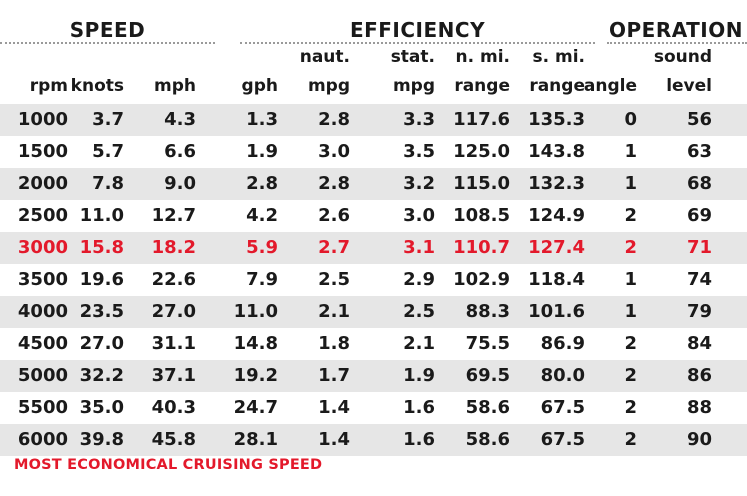 This screenshot has height=496, width=747. Describe the element at coordinates (334, 375) in the screenshot. I see `cell-naut-mpg: 1.7` at that location.